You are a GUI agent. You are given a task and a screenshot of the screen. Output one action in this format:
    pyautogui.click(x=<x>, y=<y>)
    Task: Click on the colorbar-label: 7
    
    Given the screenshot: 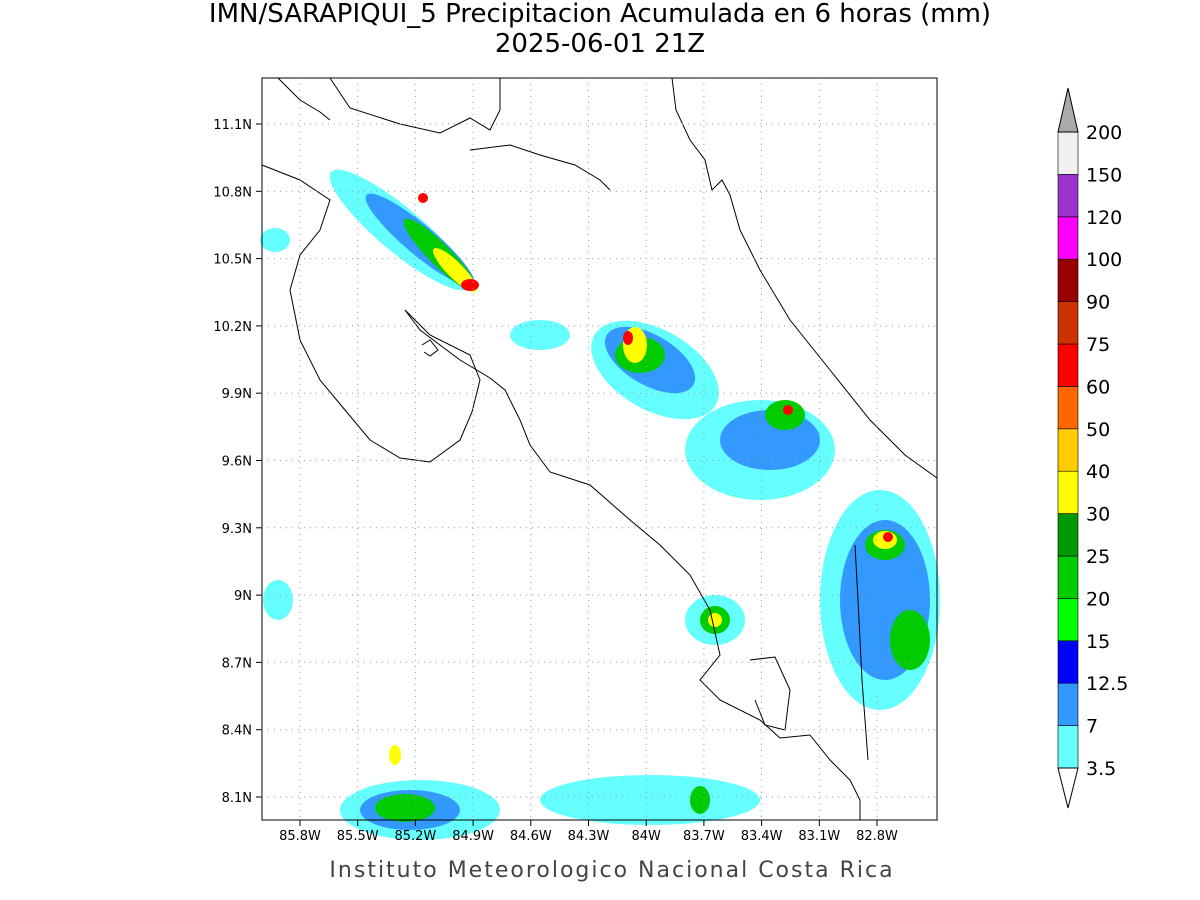 What is the action you would take?
    pyautogui.click(x=1092, y=727)
    